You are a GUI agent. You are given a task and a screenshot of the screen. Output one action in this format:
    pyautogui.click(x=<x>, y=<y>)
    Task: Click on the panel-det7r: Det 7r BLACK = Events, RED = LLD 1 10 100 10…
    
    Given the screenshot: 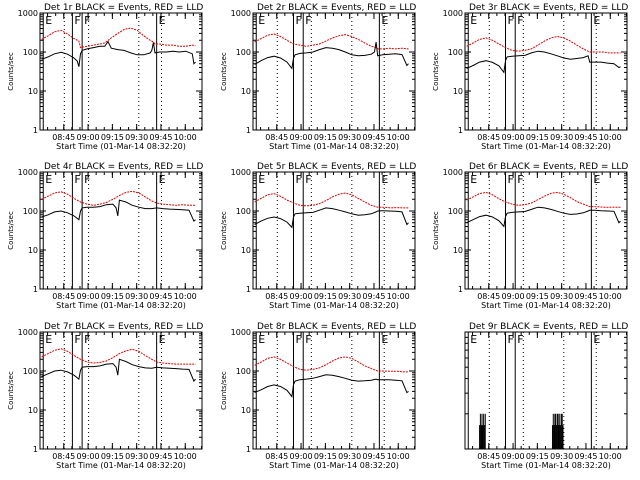 What is the action you would take?
    pyautogui.click(x=105, y=396)
    